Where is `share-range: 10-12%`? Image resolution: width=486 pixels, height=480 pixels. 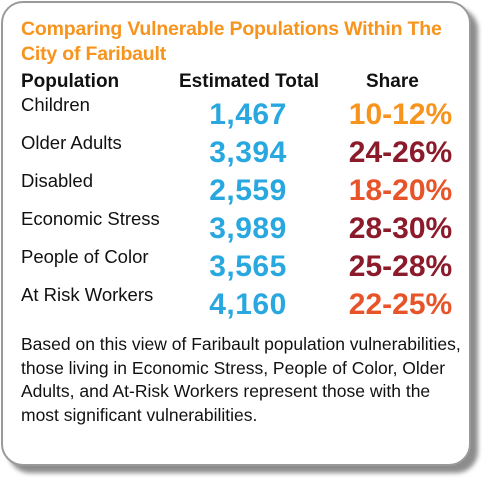
share-range: 10-12% is located at coordinates (400, 114).